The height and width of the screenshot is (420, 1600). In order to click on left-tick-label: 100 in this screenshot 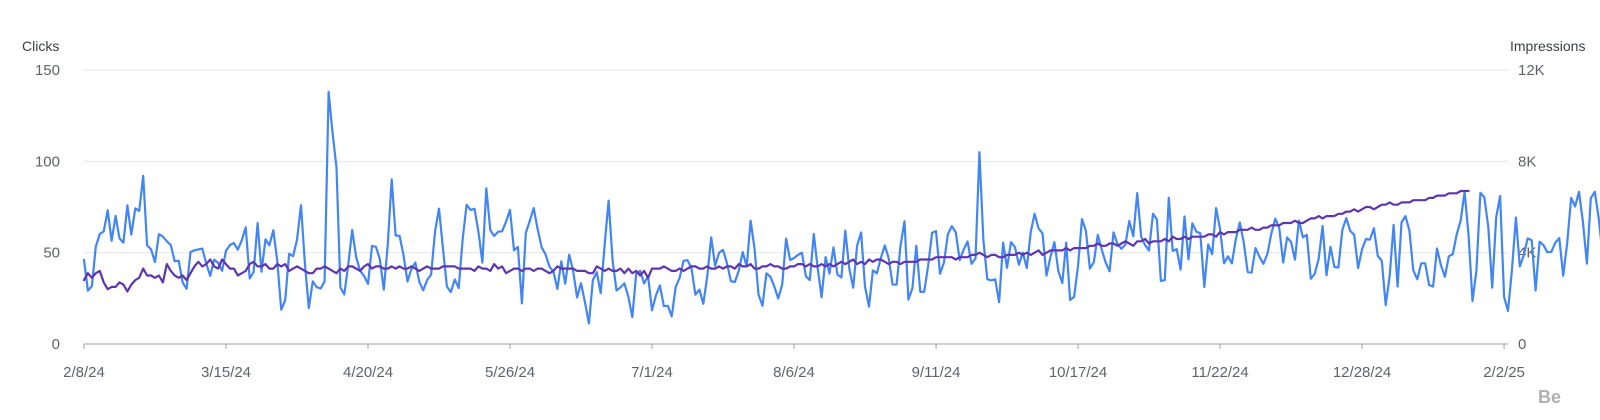, I will do `click(47, 161)`.